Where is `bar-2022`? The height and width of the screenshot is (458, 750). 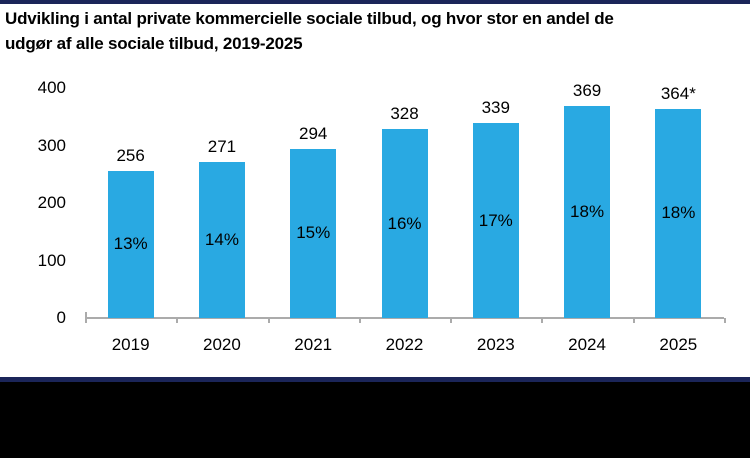 bar-2022 is located at coordinates (404, 223).